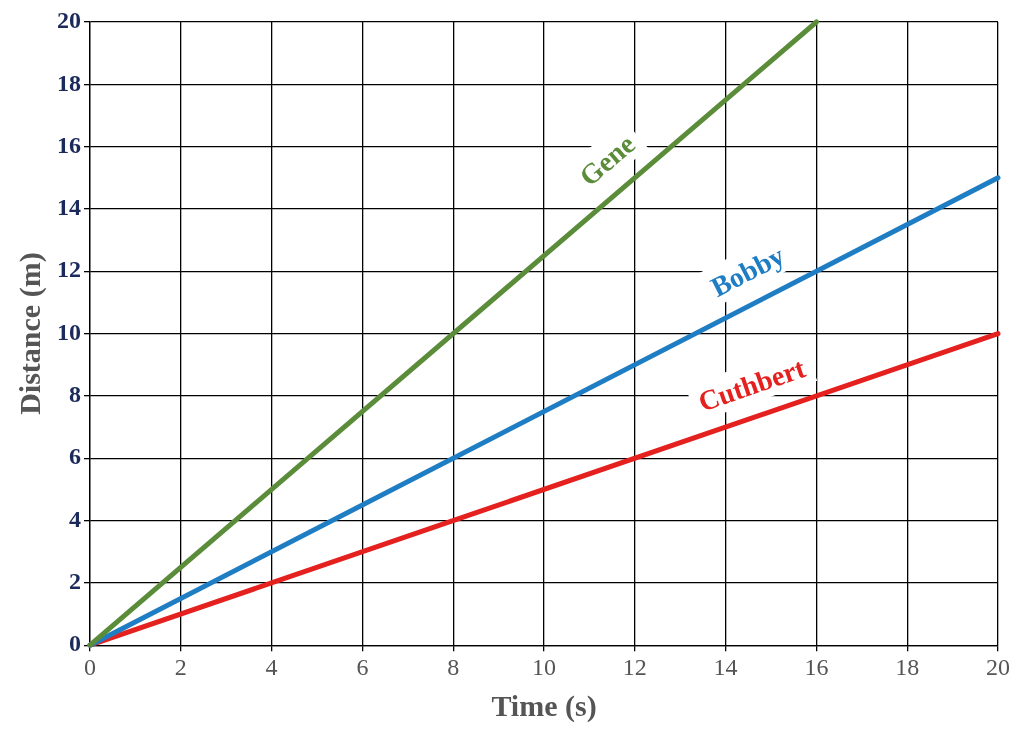  What do you see at coordinates (544, 666) in the screenshot?
I see `x-tick-label: 10` at bounding box center [544, 666].